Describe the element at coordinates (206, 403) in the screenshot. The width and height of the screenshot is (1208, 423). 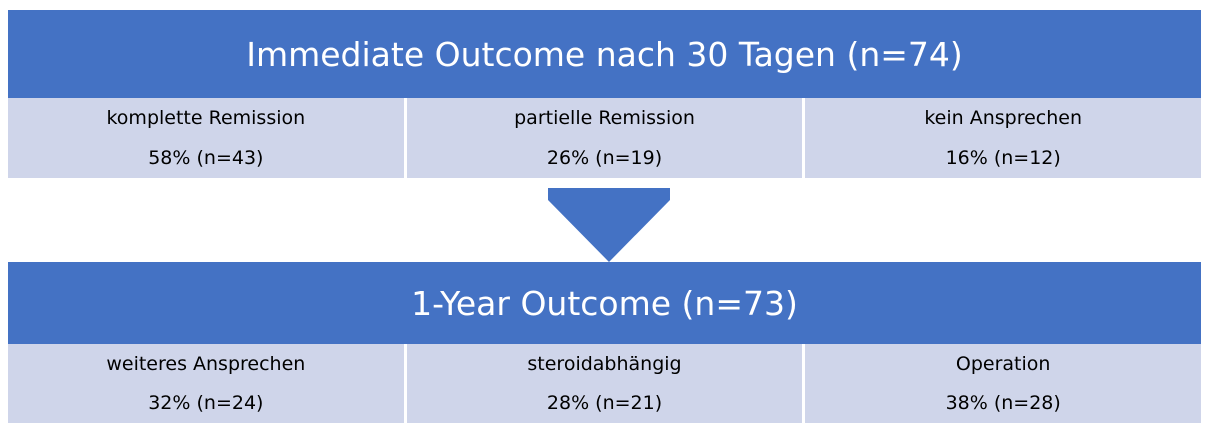
I see `cell-value: 32% (n=24)` at that location.